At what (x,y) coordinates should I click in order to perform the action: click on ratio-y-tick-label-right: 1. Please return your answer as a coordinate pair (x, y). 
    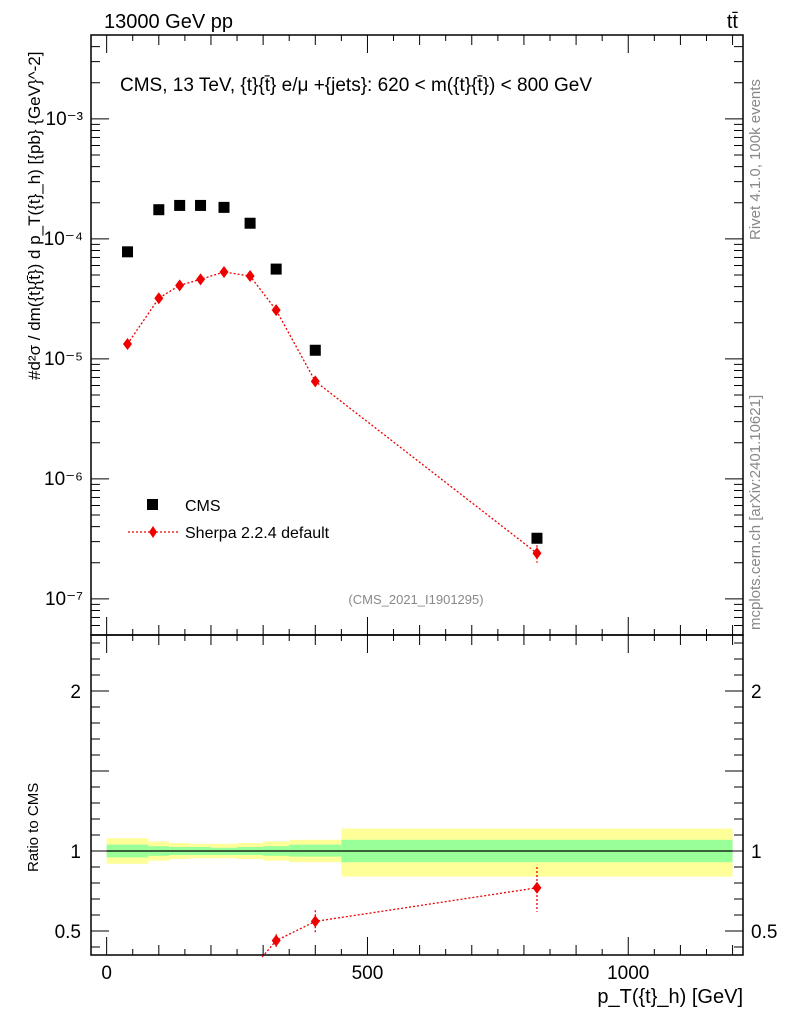
    Looking at the image, I should click on (756, 852).